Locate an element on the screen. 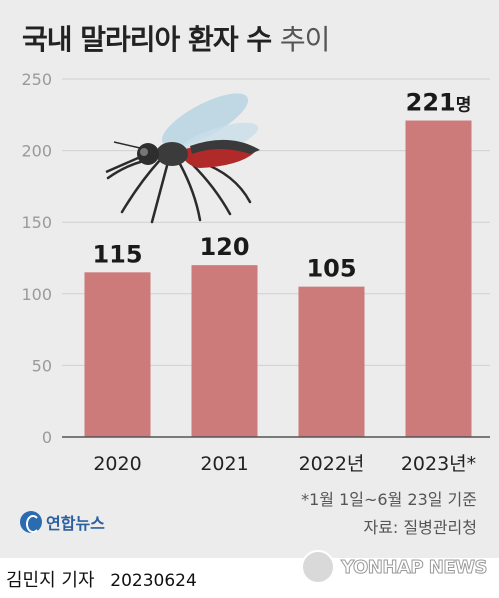 The width and height of the screenshot is (499, 598). reporter-line: 김민지 기자 20230624 is located at coordinates (101, 579).